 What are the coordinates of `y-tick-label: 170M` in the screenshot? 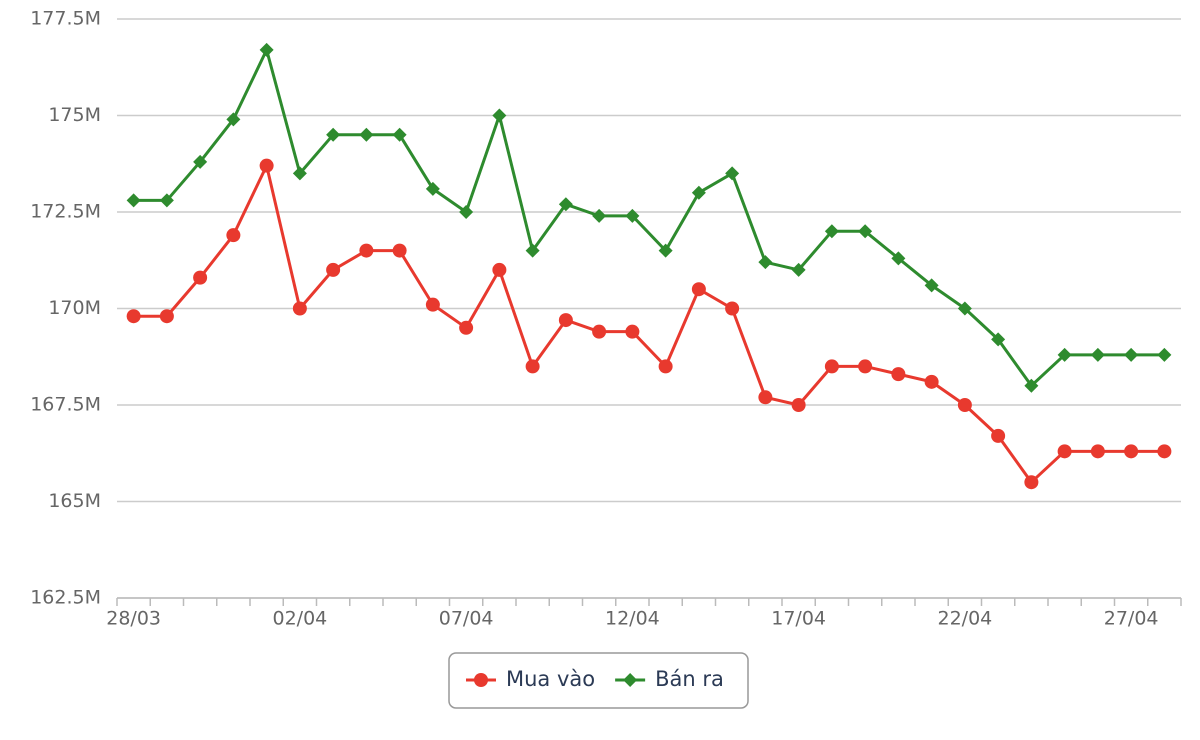 It's located at (74, 308).